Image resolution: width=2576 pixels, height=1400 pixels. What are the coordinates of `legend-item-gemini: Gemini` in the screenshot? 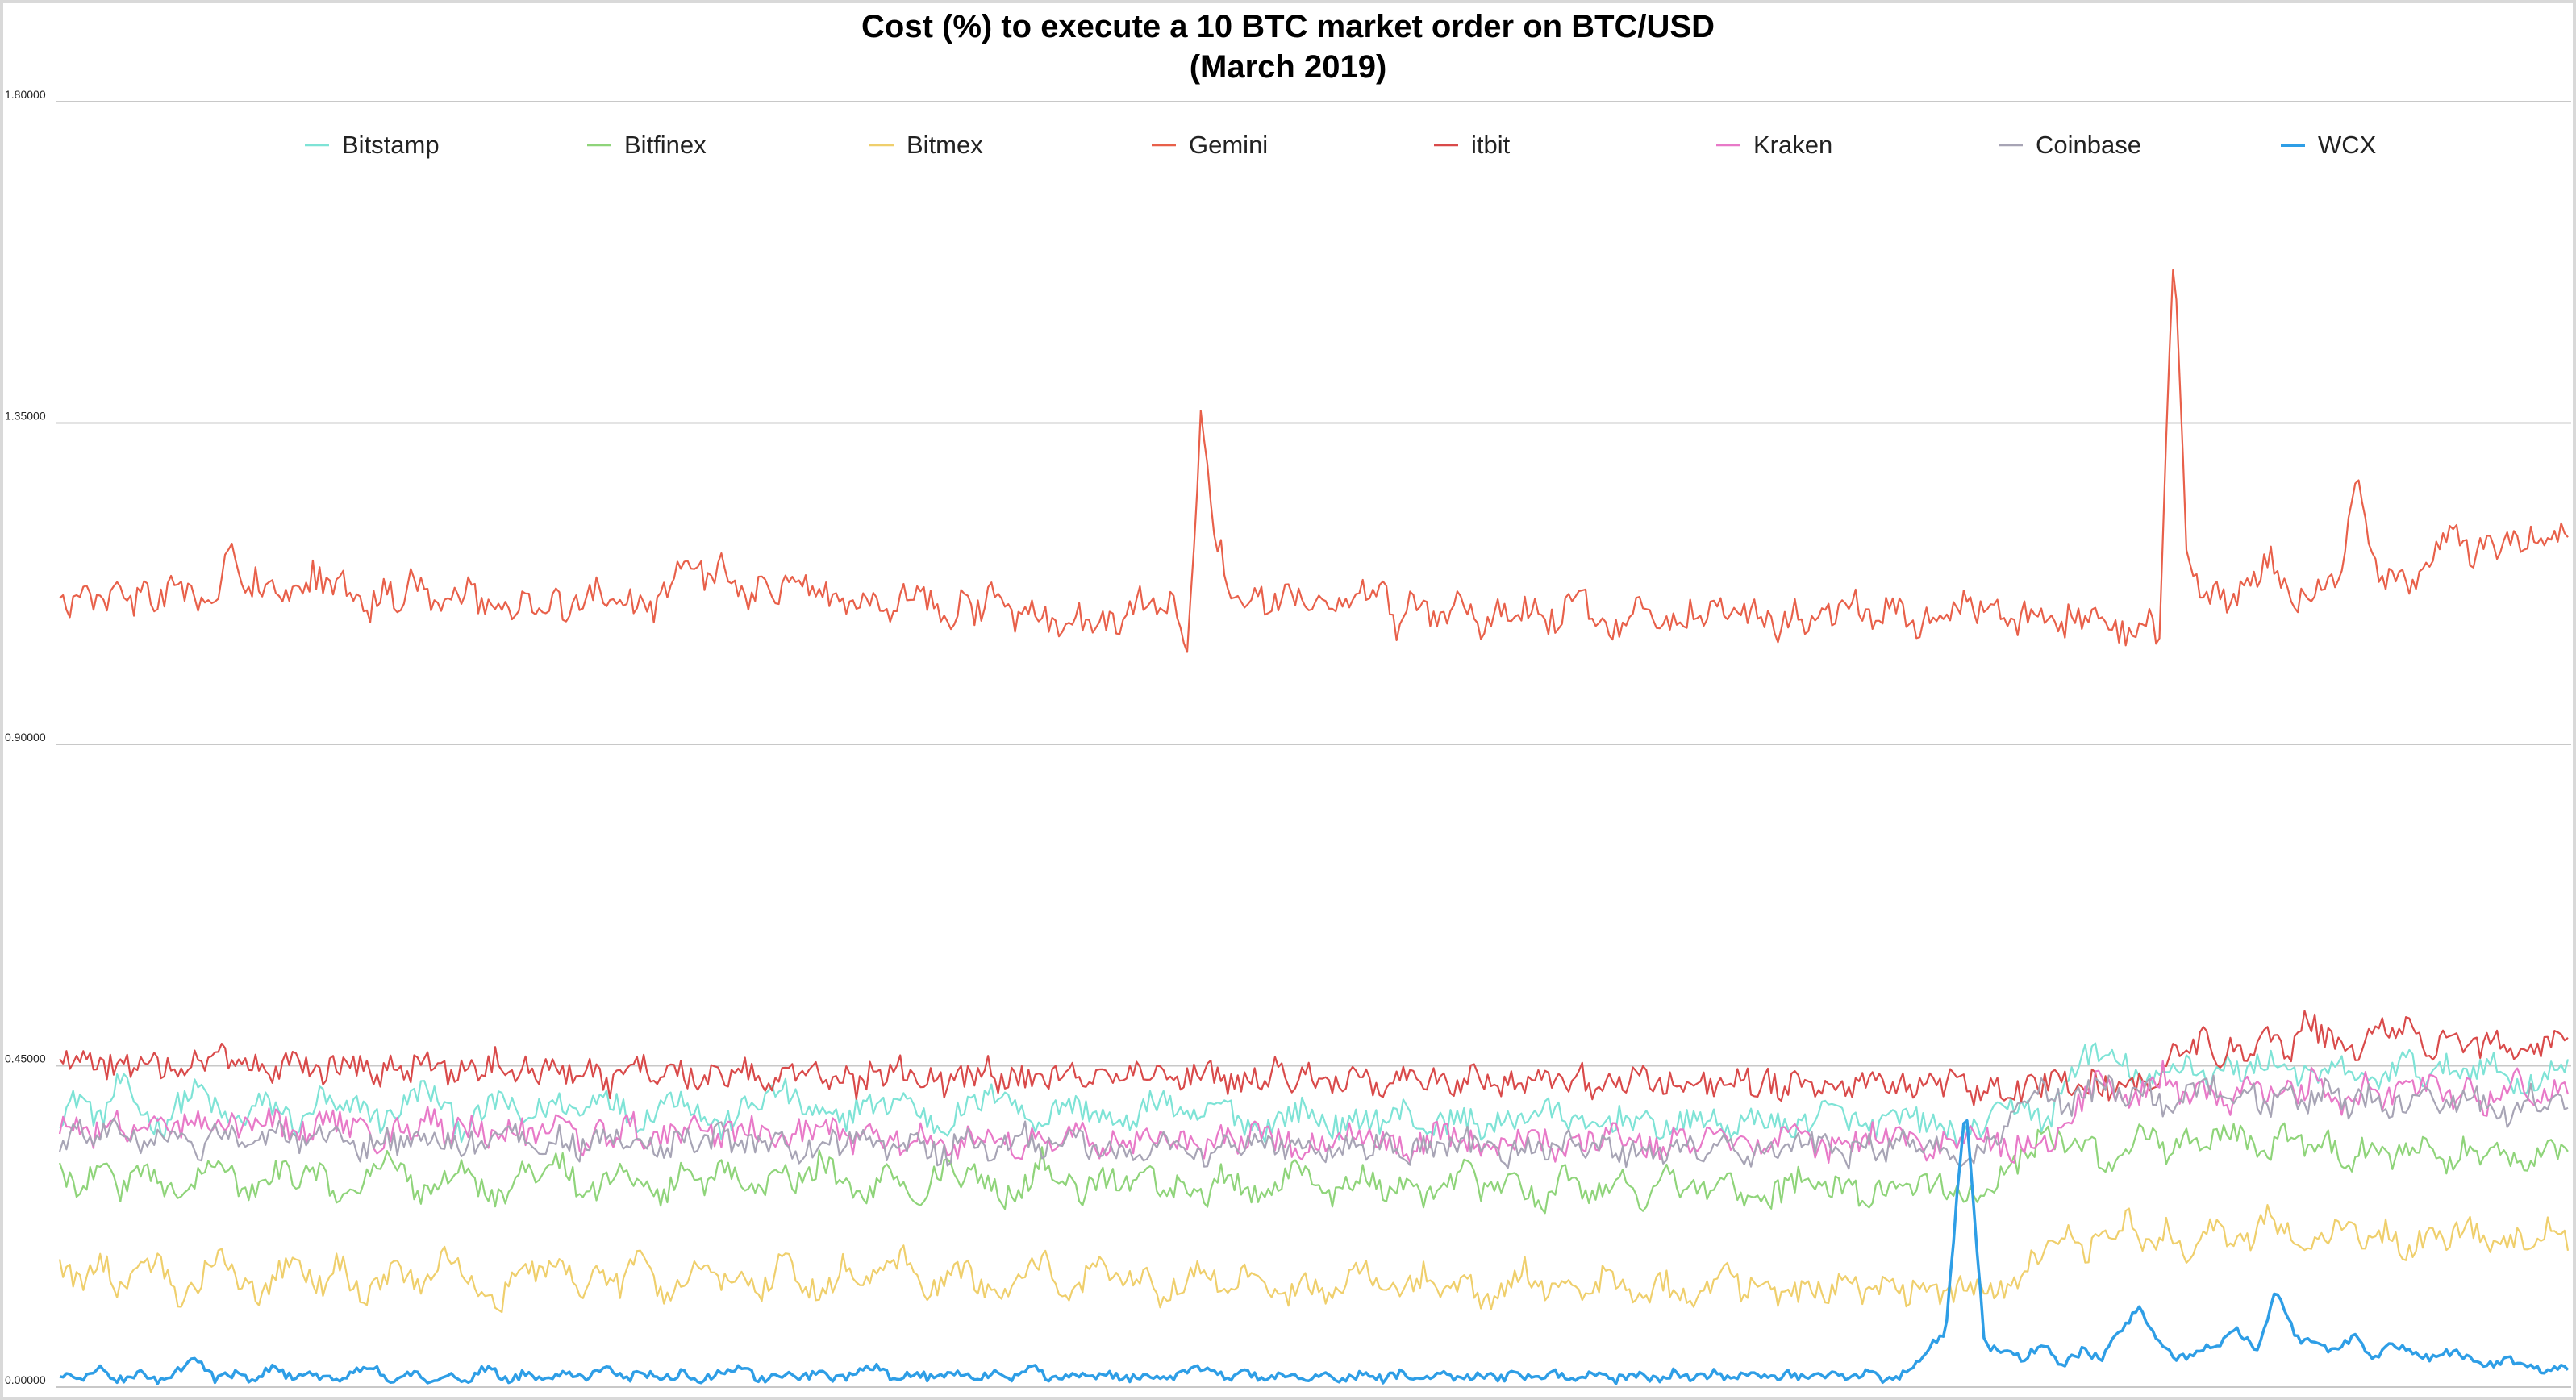 It's located at (1210, 145).